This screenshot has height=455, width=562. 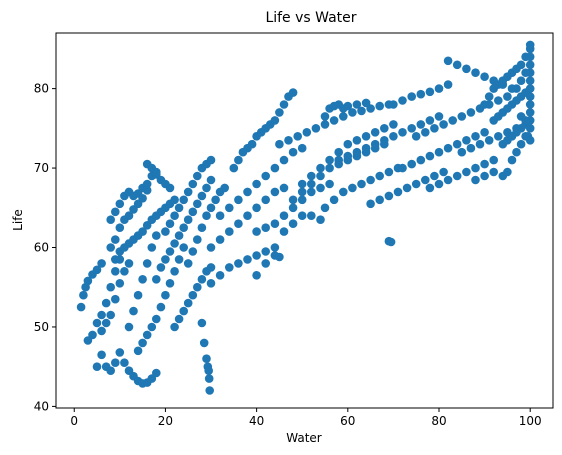 I want to click on y-tick-label: 60, so click(x=41, y=248).